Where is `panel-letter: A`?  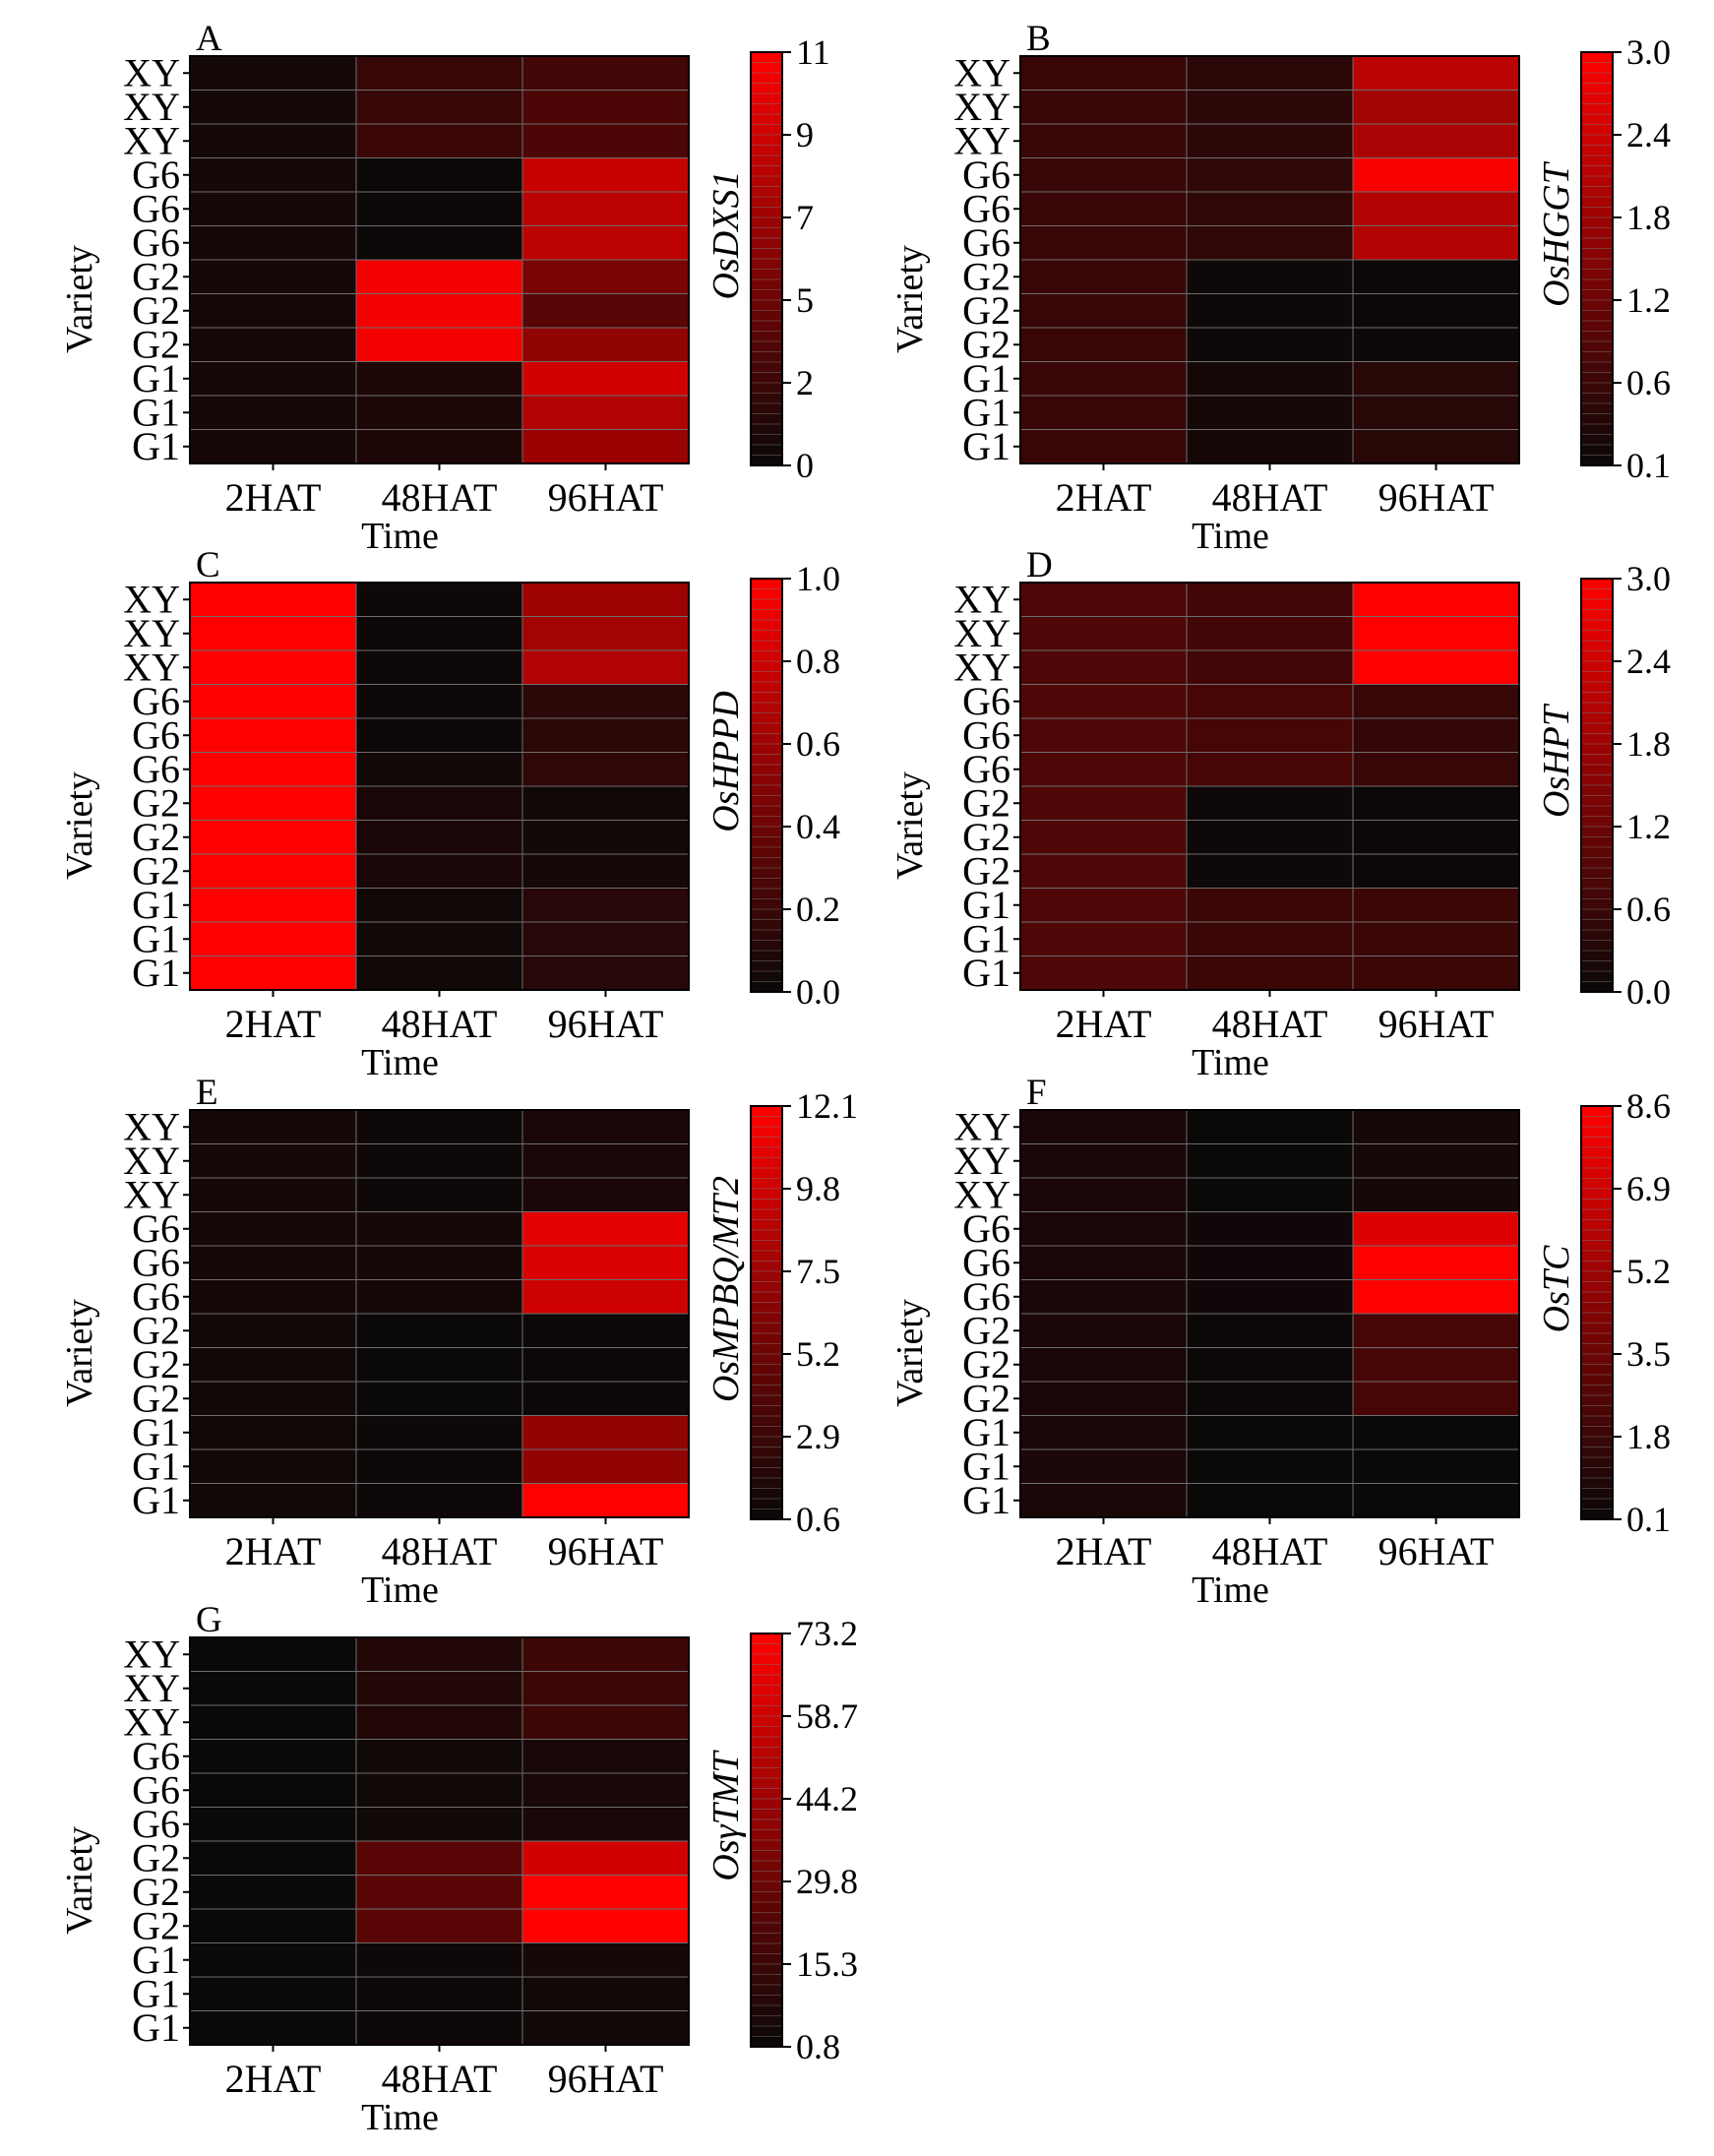
panel-letter: A is located at coordinates (209, 39).